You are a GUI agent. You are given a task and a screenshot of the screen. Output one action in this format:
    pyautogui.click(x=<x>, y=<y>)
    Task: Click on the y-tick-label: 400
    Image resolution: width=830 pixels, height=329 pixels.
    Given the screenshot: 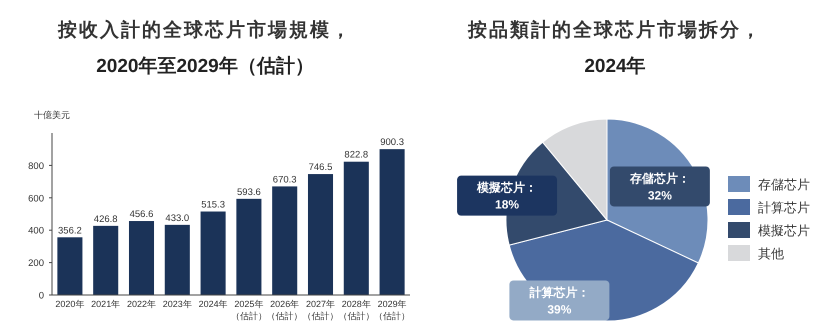 What is the action you would take?
    pyautogui.click(x=36, y=231)
    